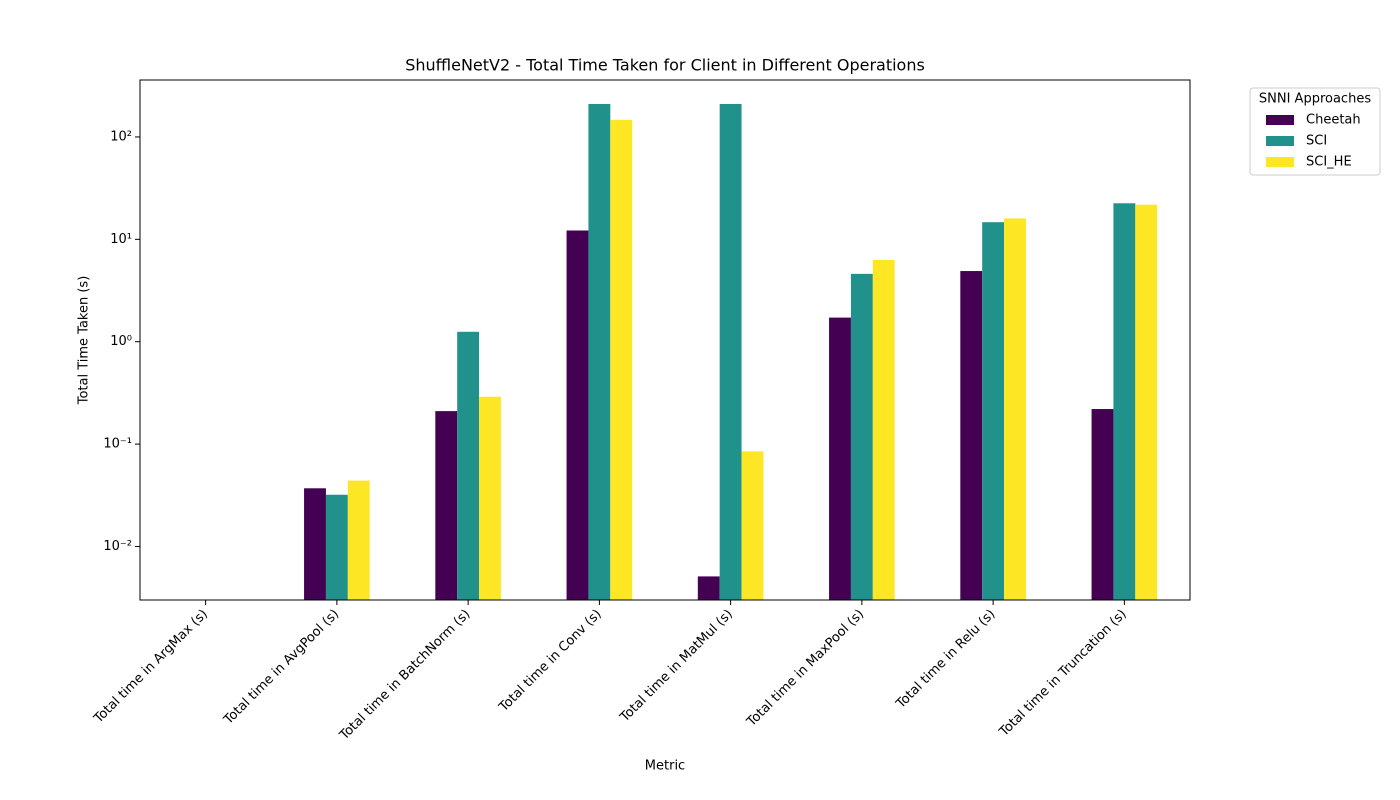 The image size is (1400, 800). I want to click on y-tick-label: 10², so click(121, 136).